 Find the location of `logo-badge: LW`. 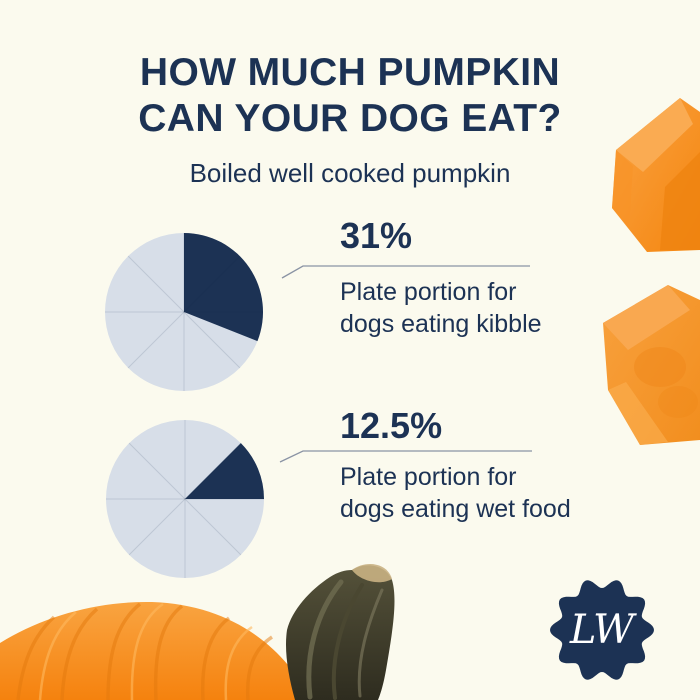

logo-badge: LW is located at coordinates (602, 630).